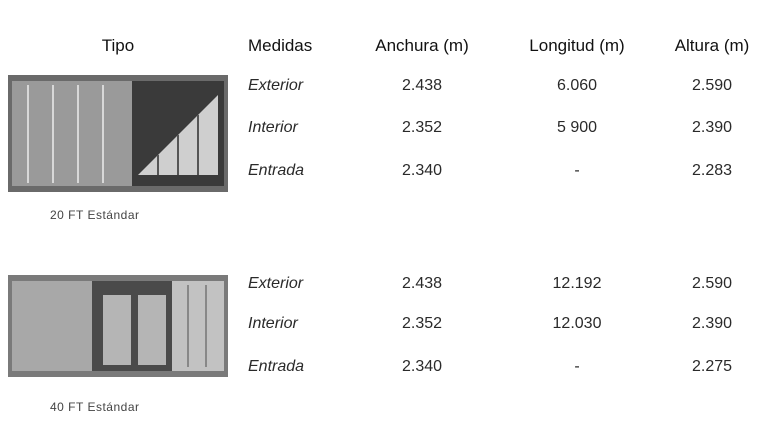 This screenshot has width=765, height=433. I want to click on header-anchura: Anchura (m), so click(422, 45).